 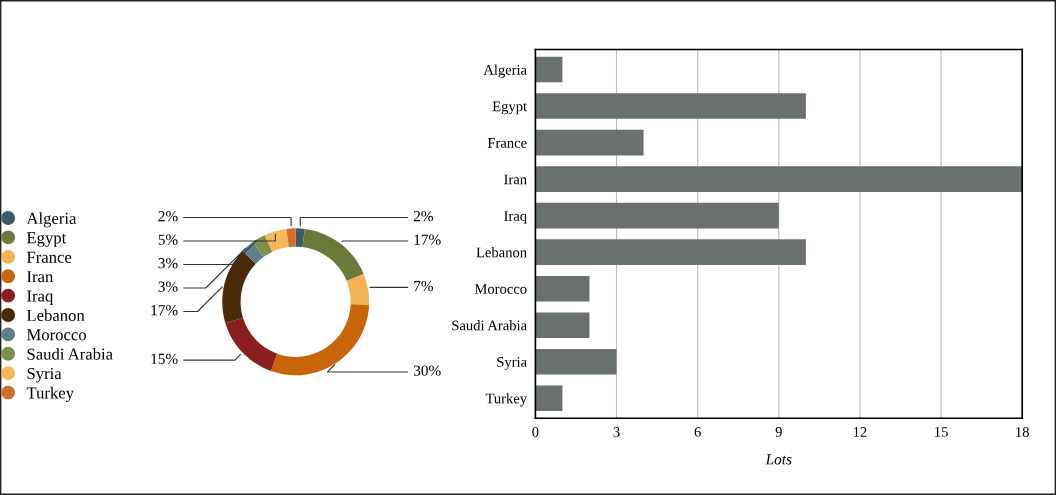 I want to click on data-label: 7%, so click(x=424, y=286).